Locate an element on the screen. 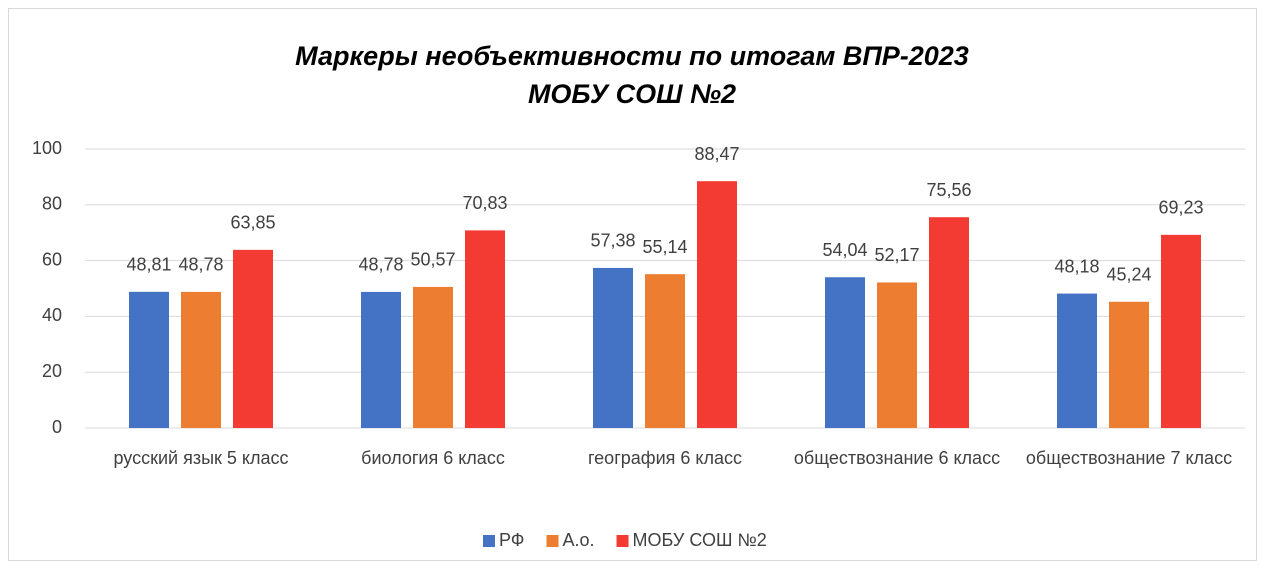  data-label: 69,23 is located at coordinates (1180, 208).